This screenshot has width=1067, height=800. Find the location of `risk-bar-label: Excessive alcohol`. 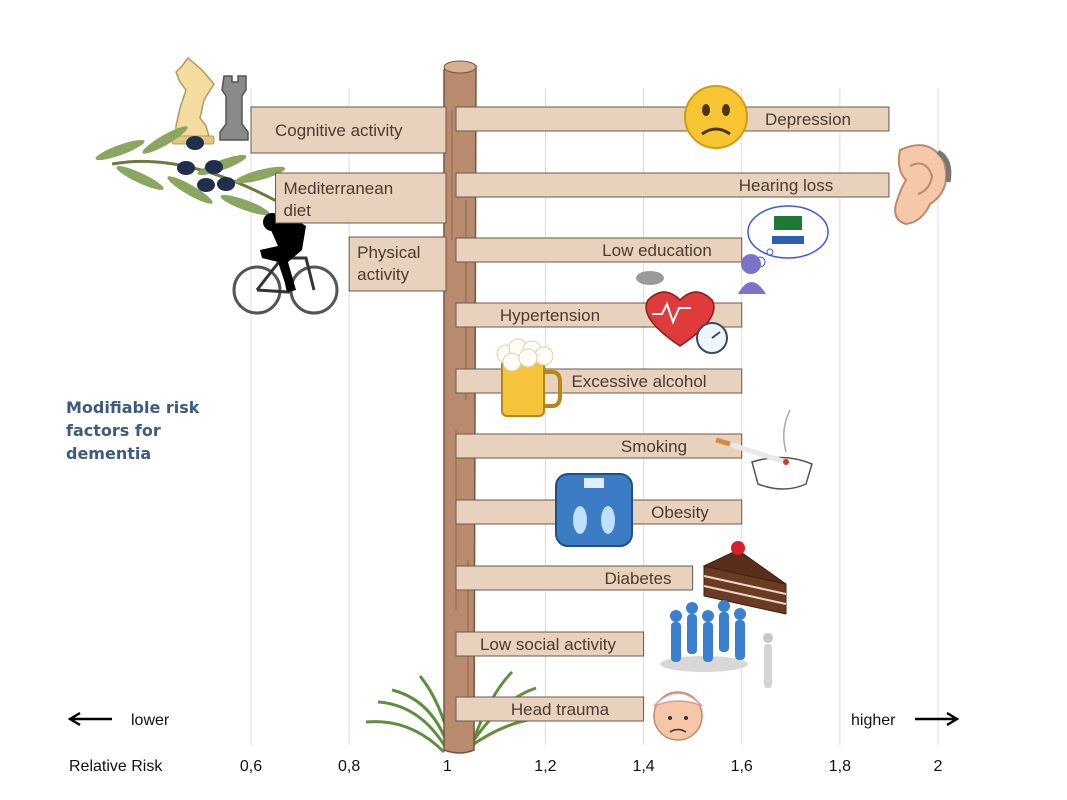

risk-bar-label: Excessive alcohol is located at coordinates (638, 381).